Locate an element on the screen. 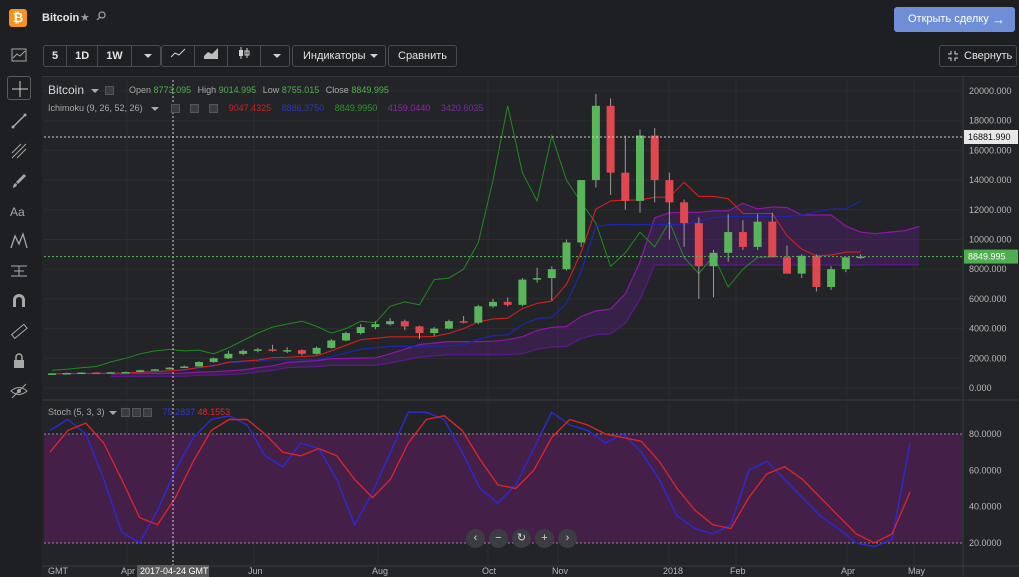 The width and height of the screenshot is (1019, 577). close-value: 8849.995 is located at coordinates (370, 90).